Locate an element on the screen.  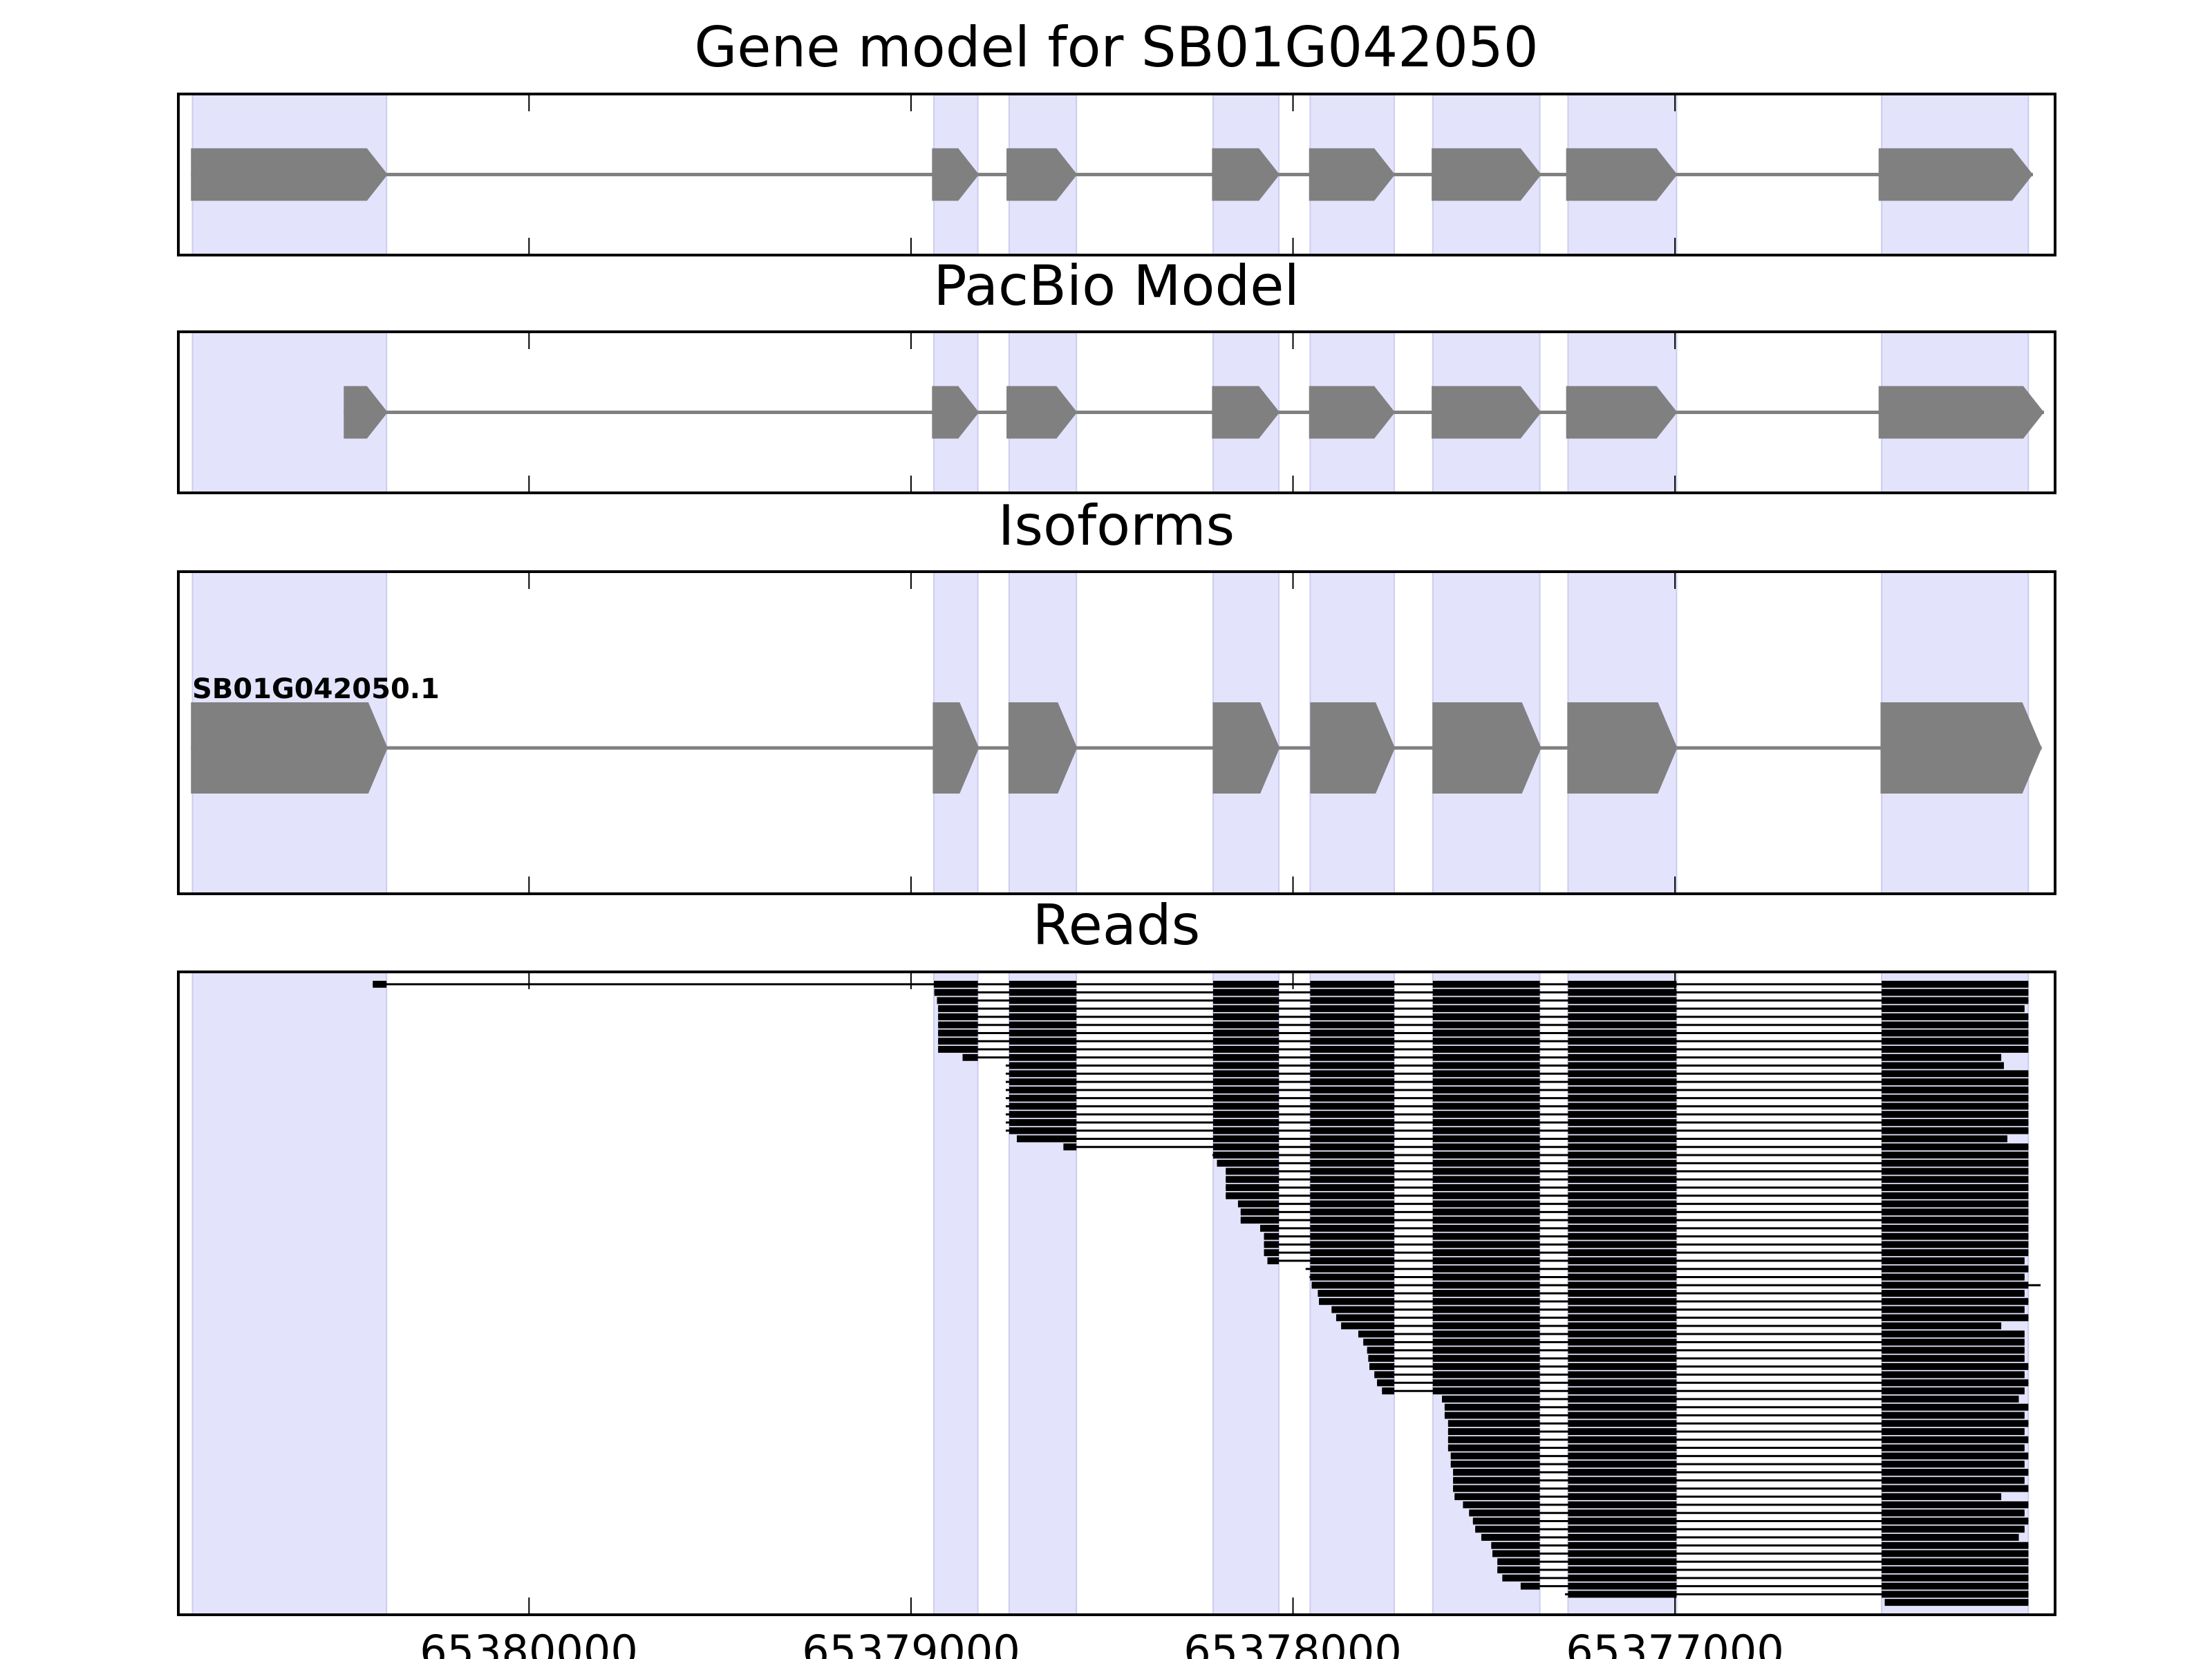
isoform-label: SB01G042050.1 is located at coordinates (316, 689).